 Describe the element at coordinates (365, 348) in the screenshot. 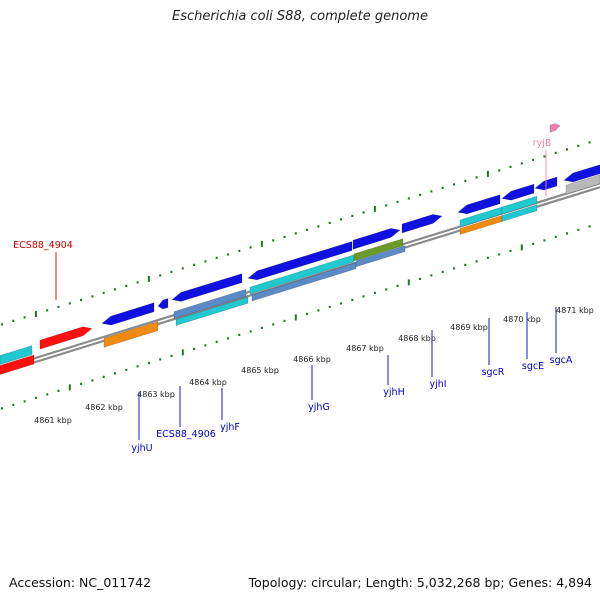

I see `kbp-label: 4867 kbp` at that location.